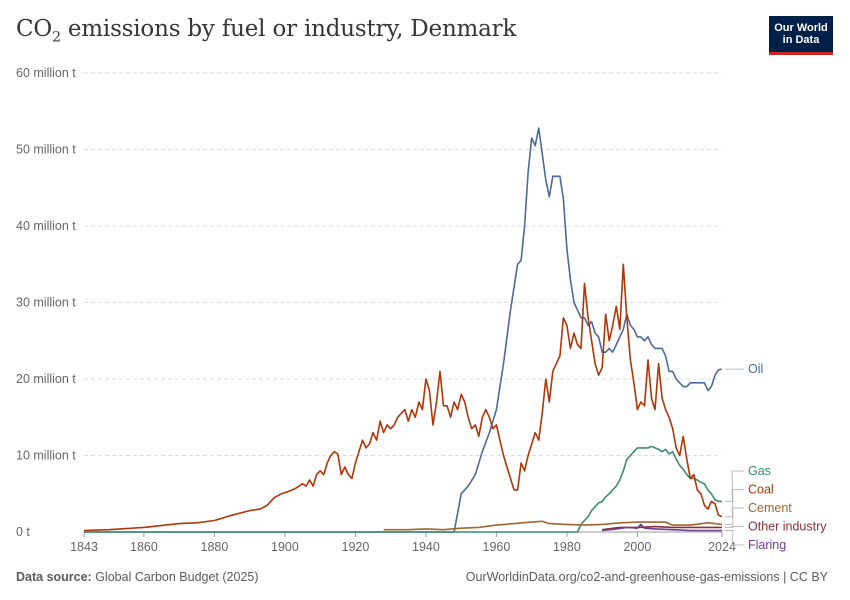  I want to click on data-source: Data source: Global Carbon Budget (2025), so click(137, 577).